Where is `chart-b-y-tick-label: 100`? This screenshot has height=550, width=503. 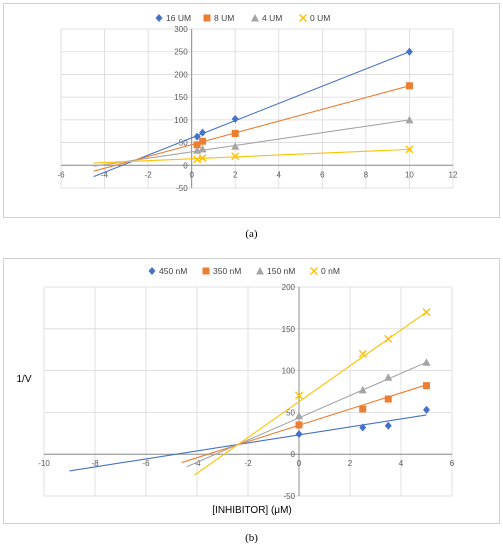 chart-b-y-tick-label: 100 is located at coordinates (289, 371).